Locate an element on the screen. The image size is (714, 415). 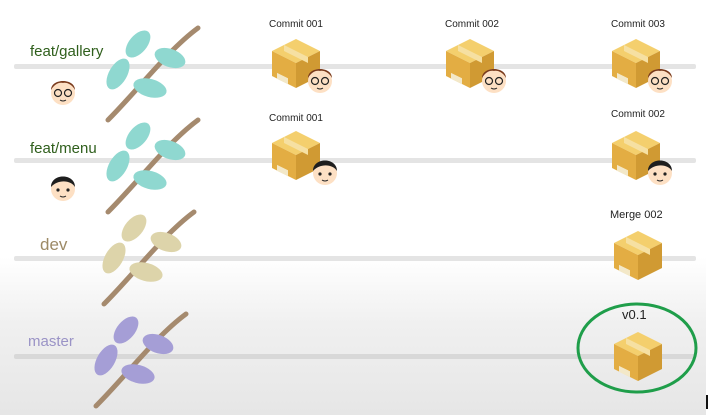
commit-label: Merge 002 is located at coordinates (636, 215).